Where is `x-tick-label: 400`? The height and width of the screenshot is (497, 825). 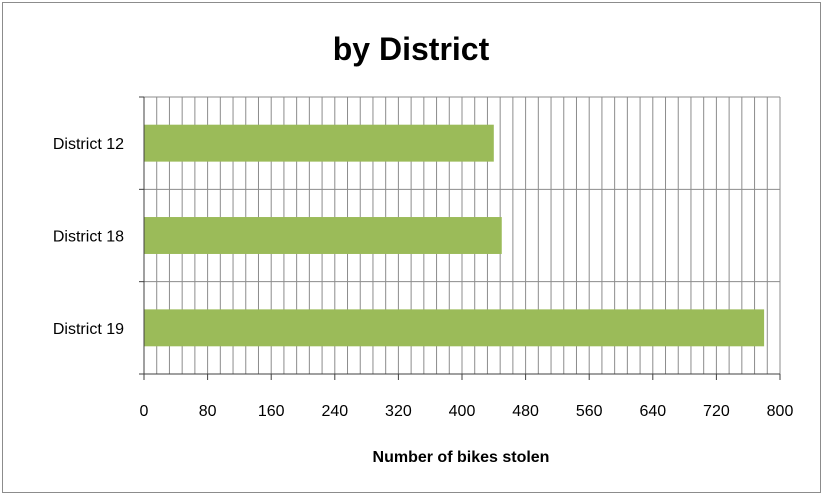 x-tick-label: 400 is located at coordinates (462, 411).